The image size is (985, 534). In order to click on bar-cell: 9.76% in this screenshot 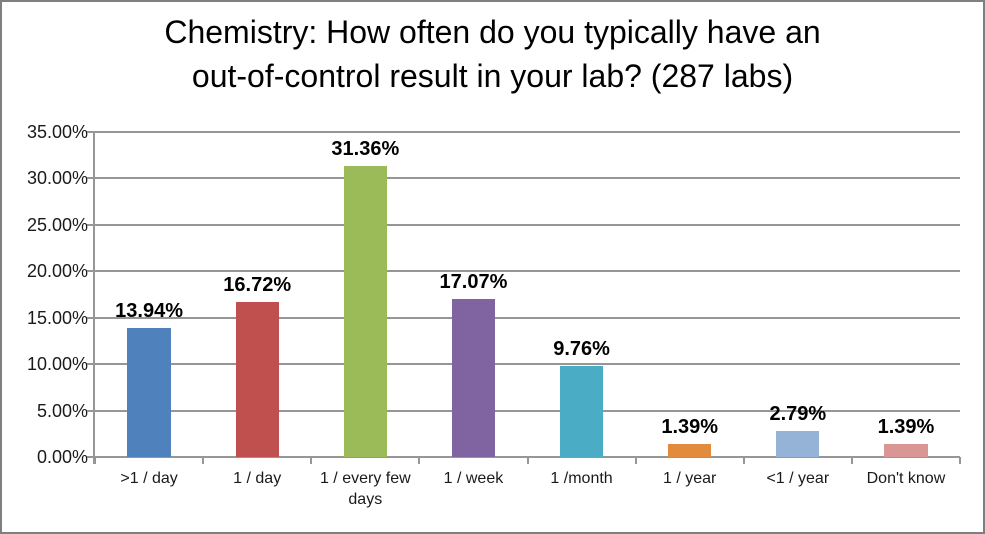, I will do `click(582, 294)`.